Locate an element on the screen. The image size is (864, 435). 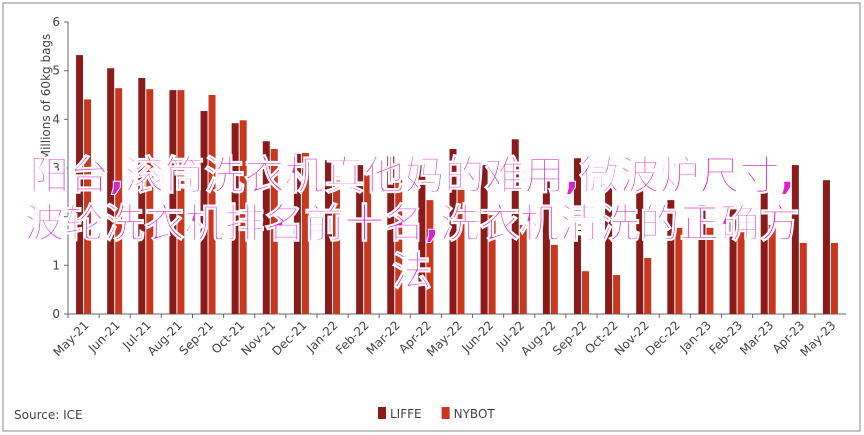
y-tick-label: 6 is located at coordinates (56, 22).